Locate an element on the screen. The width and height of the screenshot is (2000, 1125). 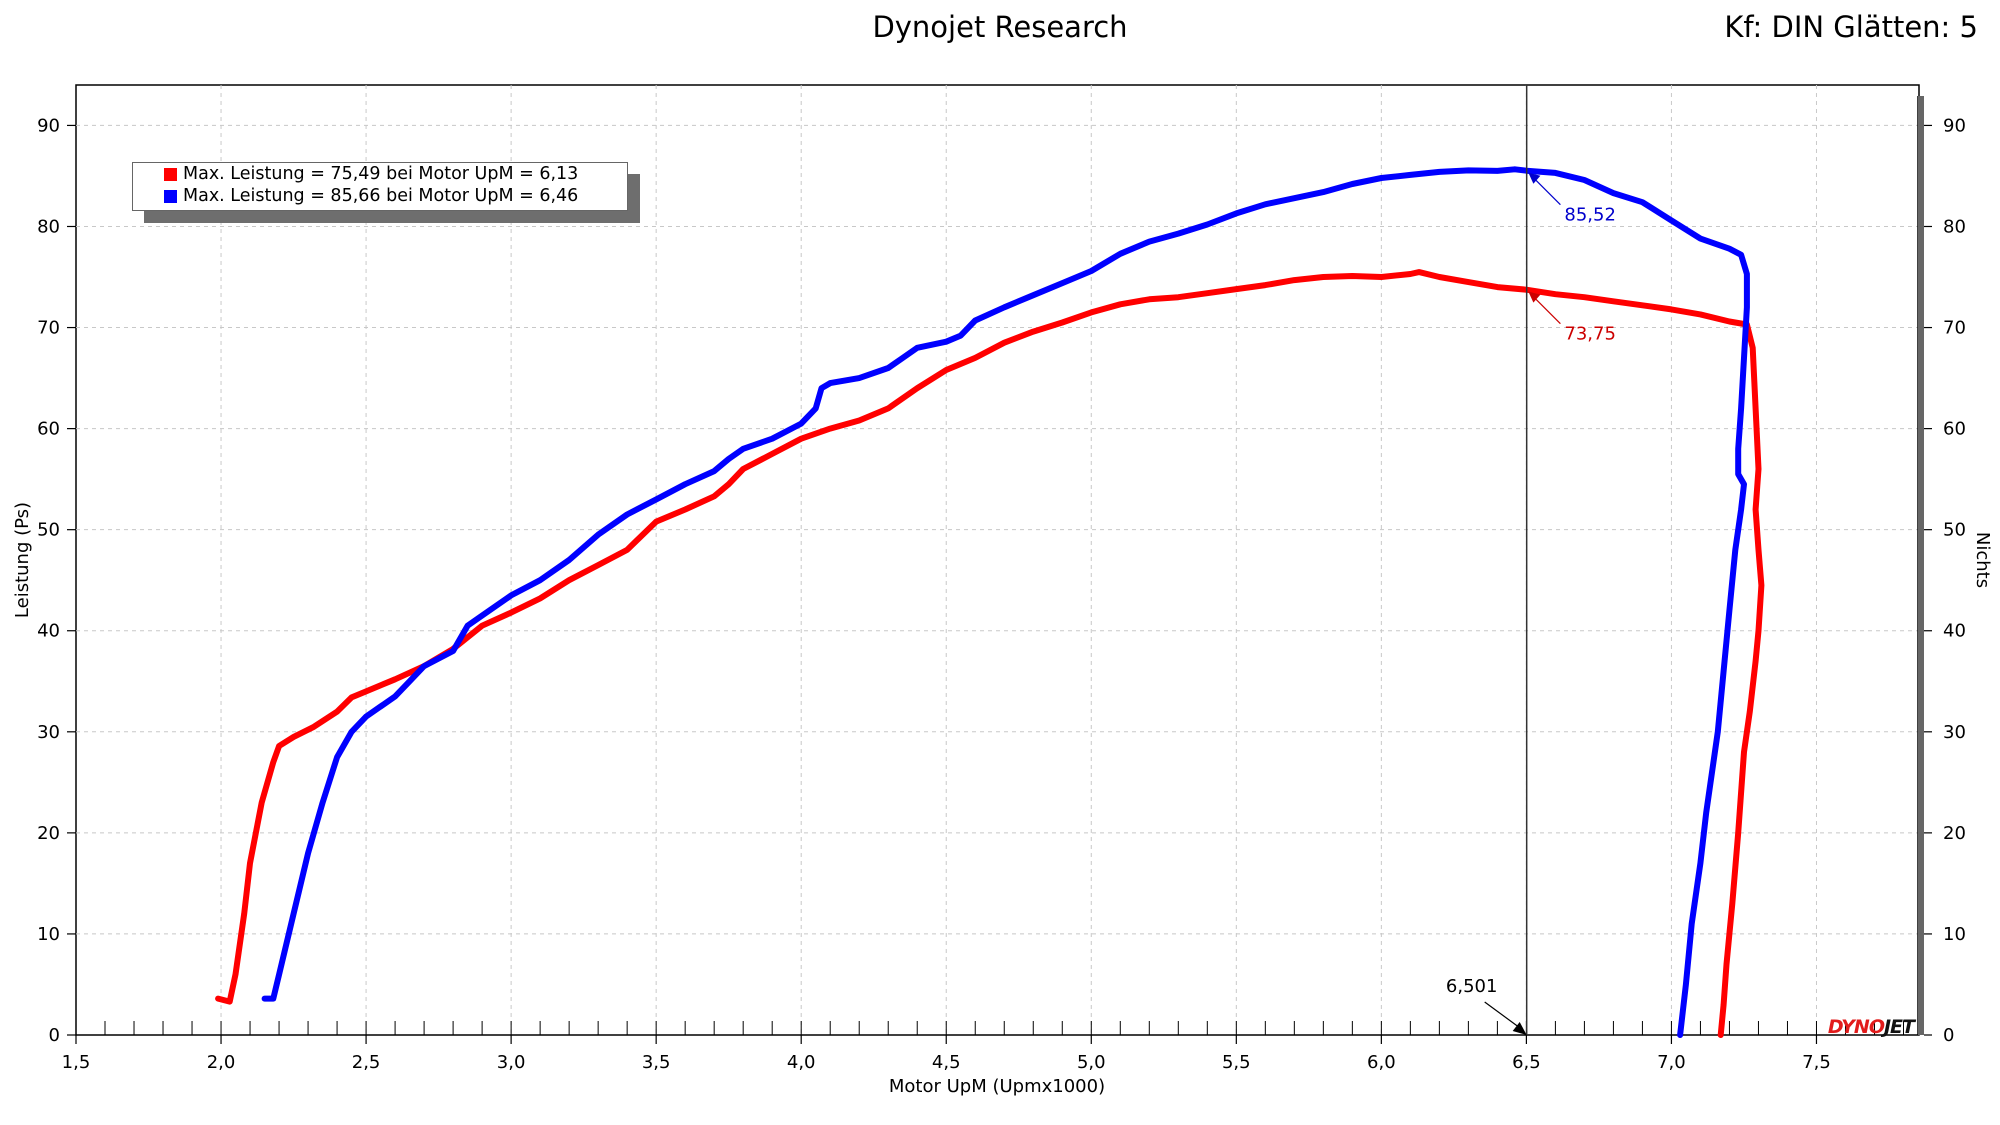
cursor-rpm-label: 6,501 is located at coordinates (1472, 986).